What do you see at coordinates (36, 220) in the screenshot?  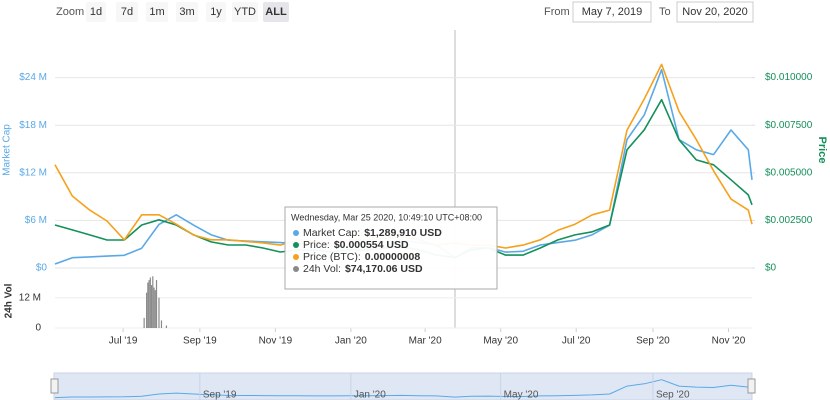 I see `y-tick-label: $6 M` at bounding box center [36, 220].